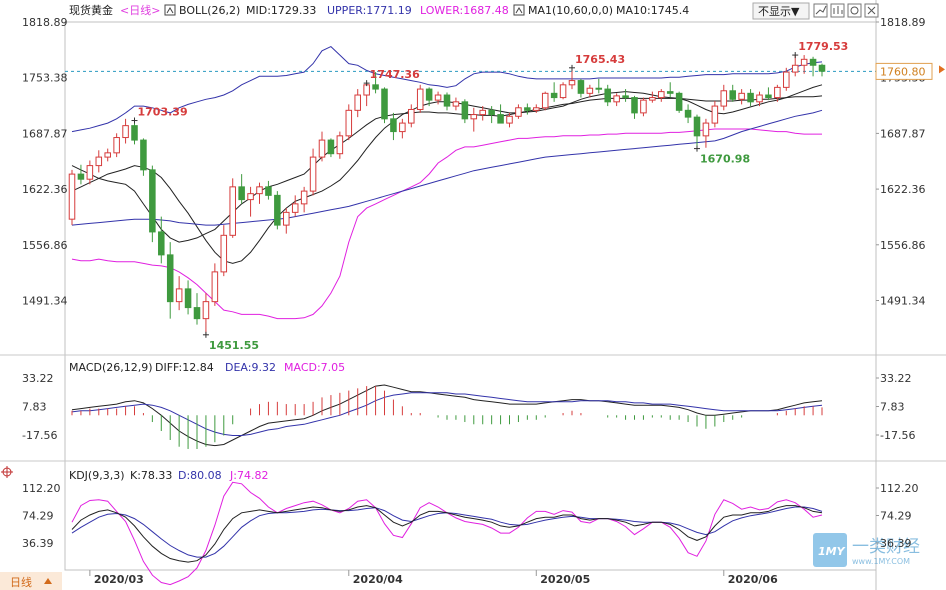  I want to click on hide-button-label: 不显示▼, so click(779, 11).